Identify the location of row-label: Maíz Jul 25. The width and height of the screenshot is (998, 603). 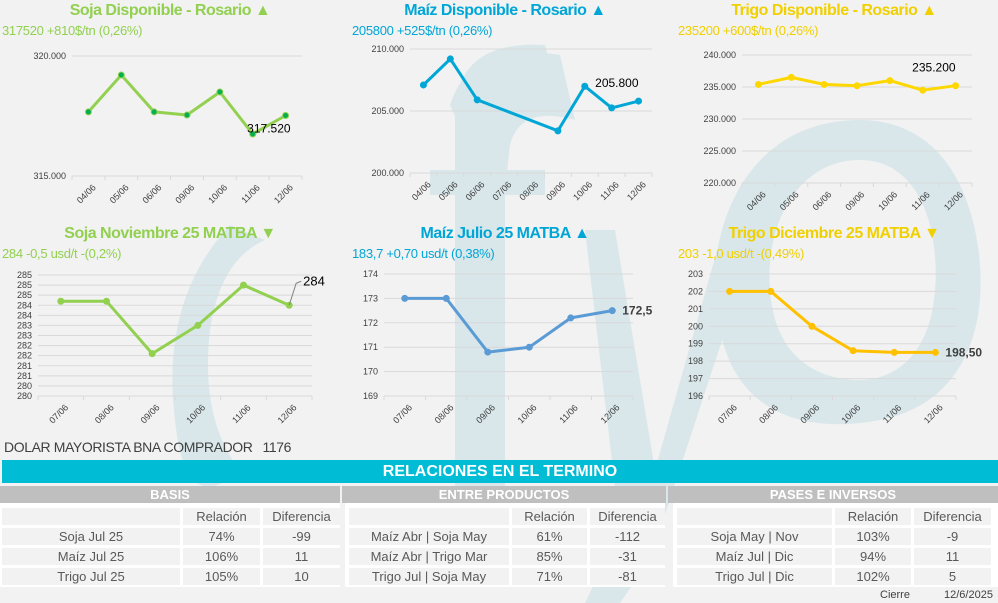
(91, 556).